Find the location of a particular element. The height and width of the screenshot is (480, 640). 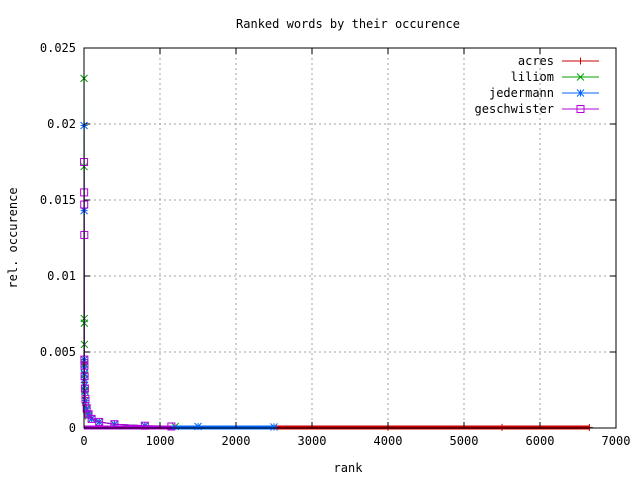

x-tick-label: 4000 is located at coordinates (388, 441).